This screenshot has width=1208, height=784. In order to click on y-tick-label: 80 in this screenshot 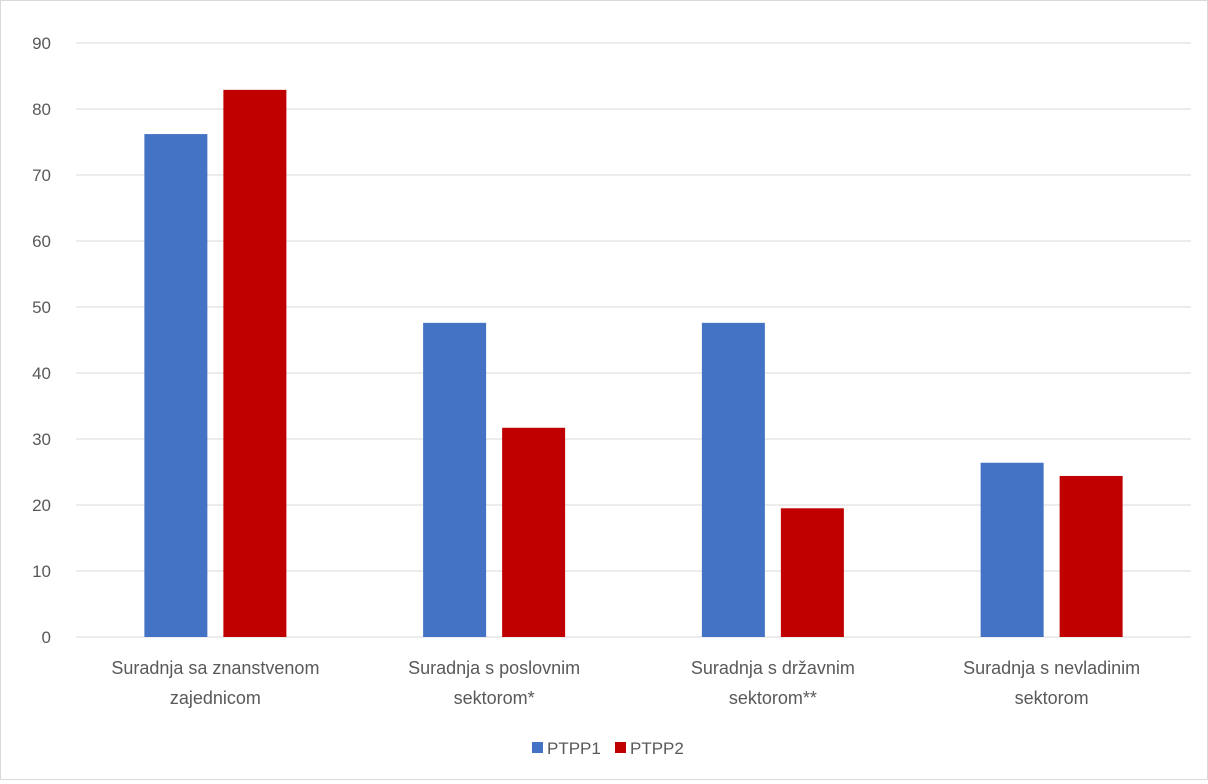, I will do `click(41, 109)`.